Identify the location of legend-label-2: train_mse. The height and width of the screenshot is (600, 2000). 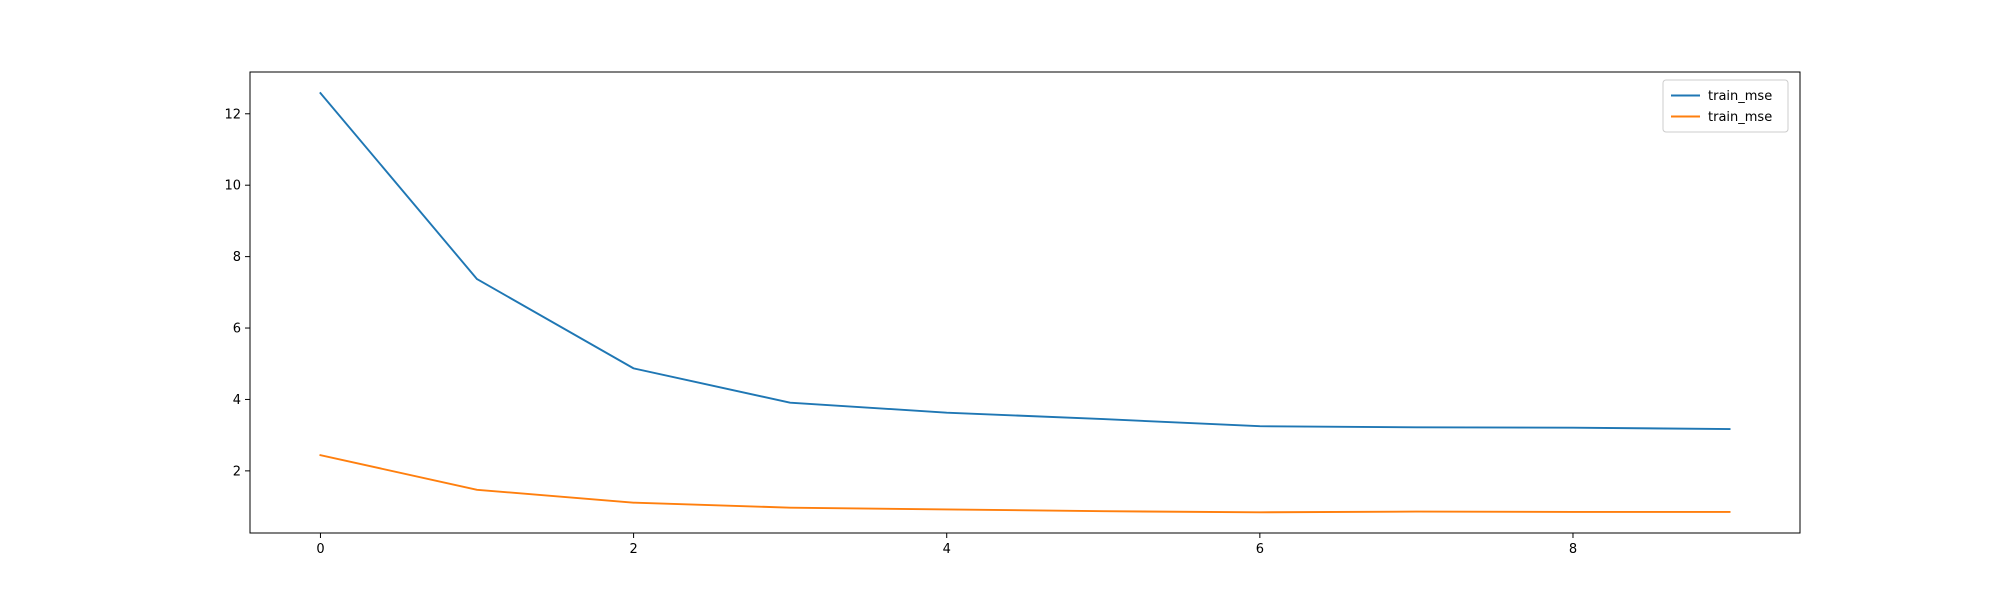
(1740, 117).